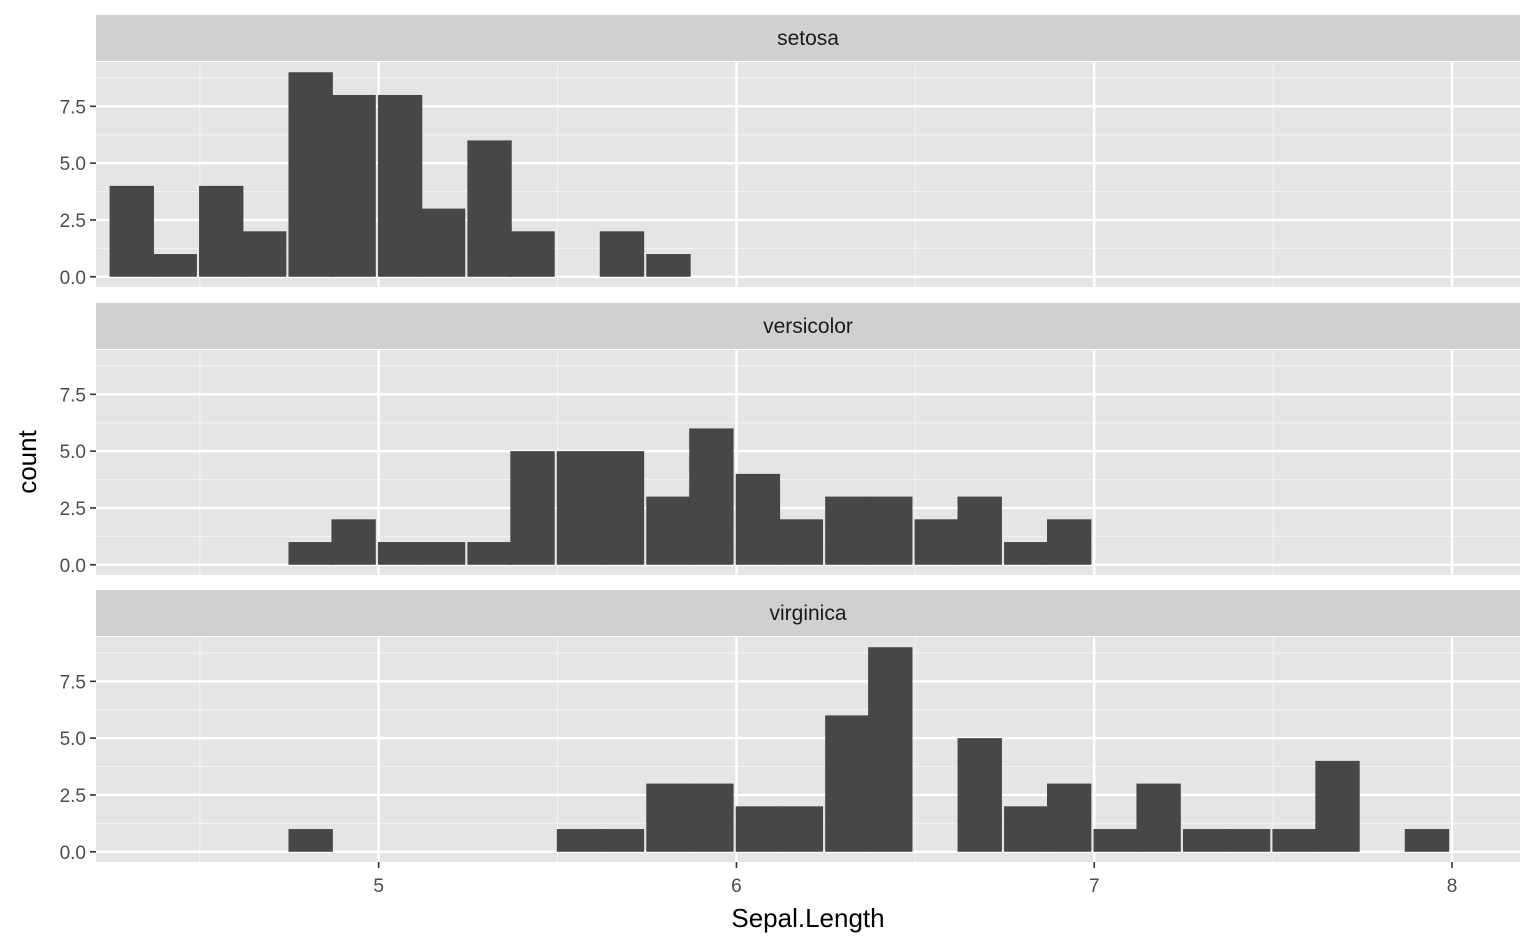  I want to click on x-axis-title: Sepal.Length, so click(807, 918).